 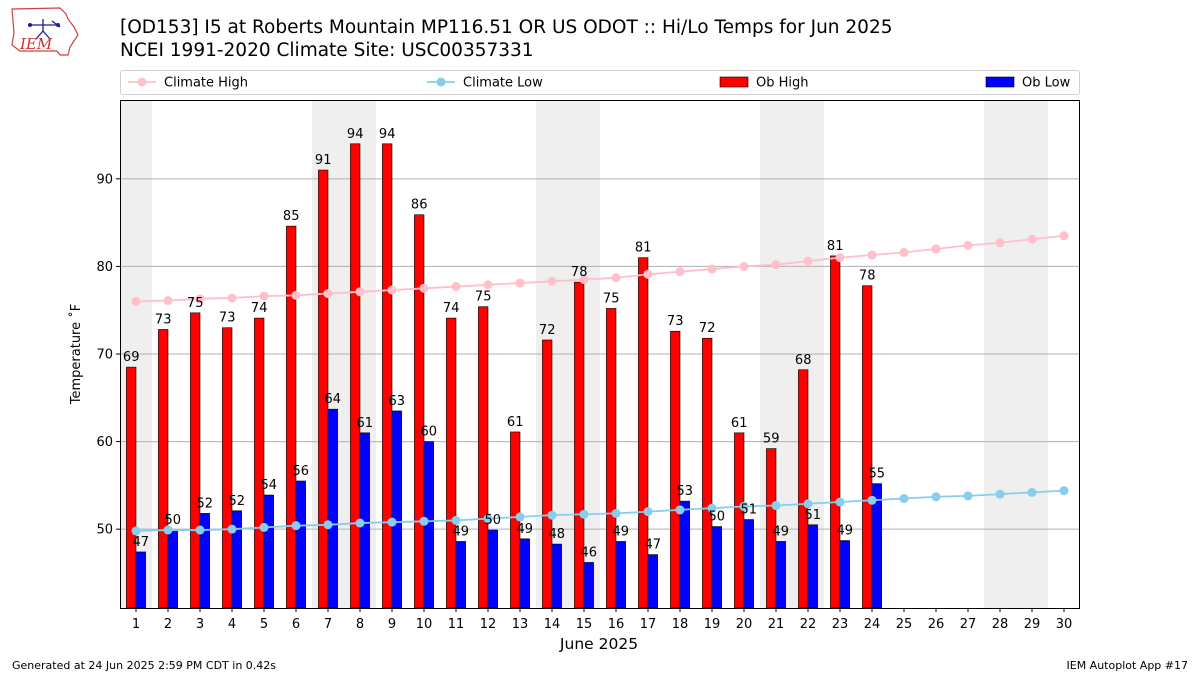 I want to click on y-axis-label: Temperature ˚F, so click(x=76, y=354).